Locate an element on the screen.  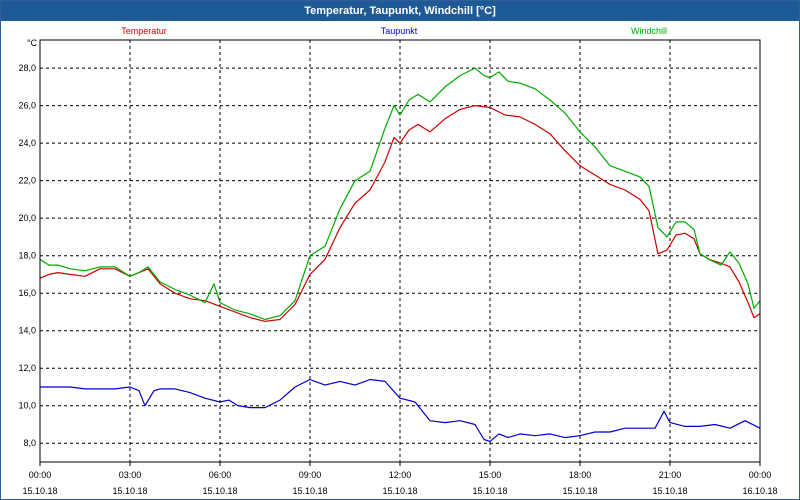
legend: Temperatur Taupunkt Windchill is located at coordinates (394, 31).